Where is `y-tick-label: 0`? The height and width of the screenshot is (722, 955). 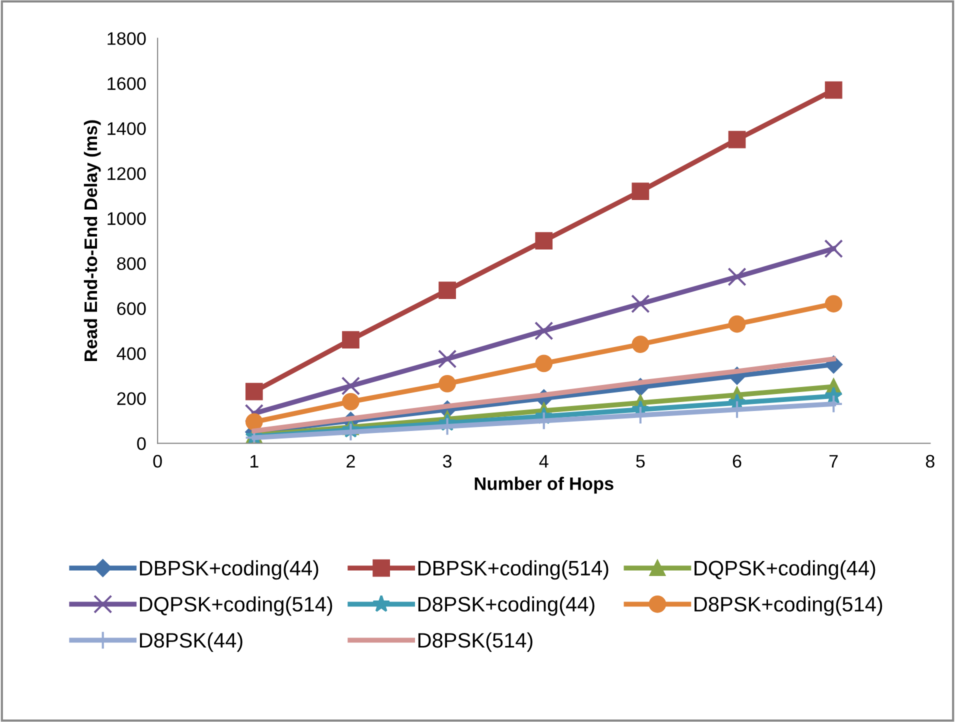
y-tick-label: 0 is located at coordinates (141, 443).